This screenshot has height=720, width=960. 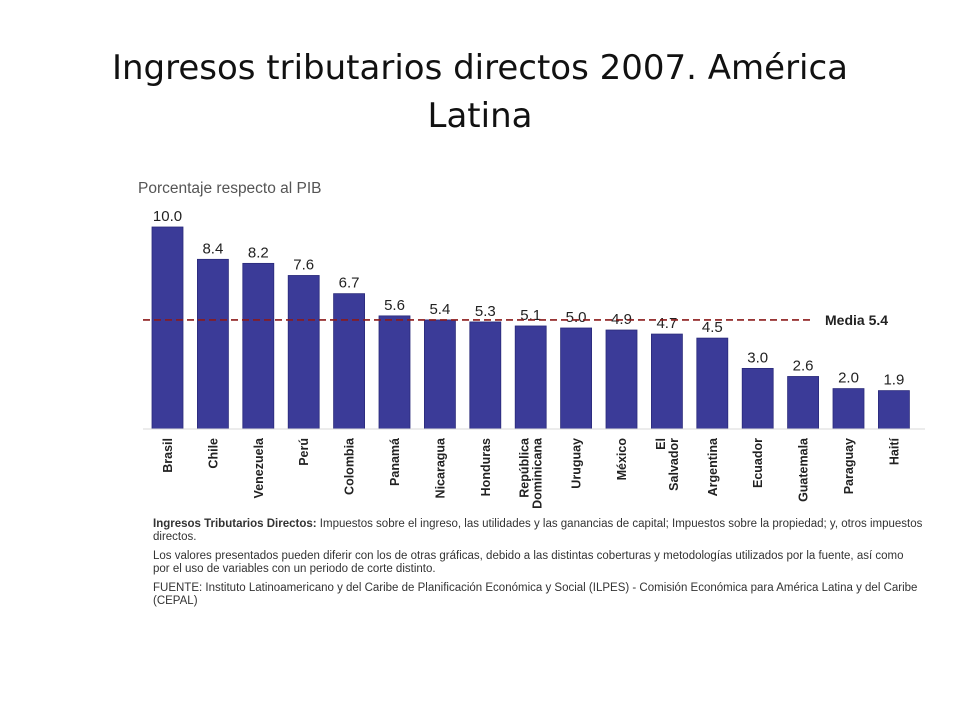 I want to click on value-label-argentina: 4.5, so click(x=712, y=327).